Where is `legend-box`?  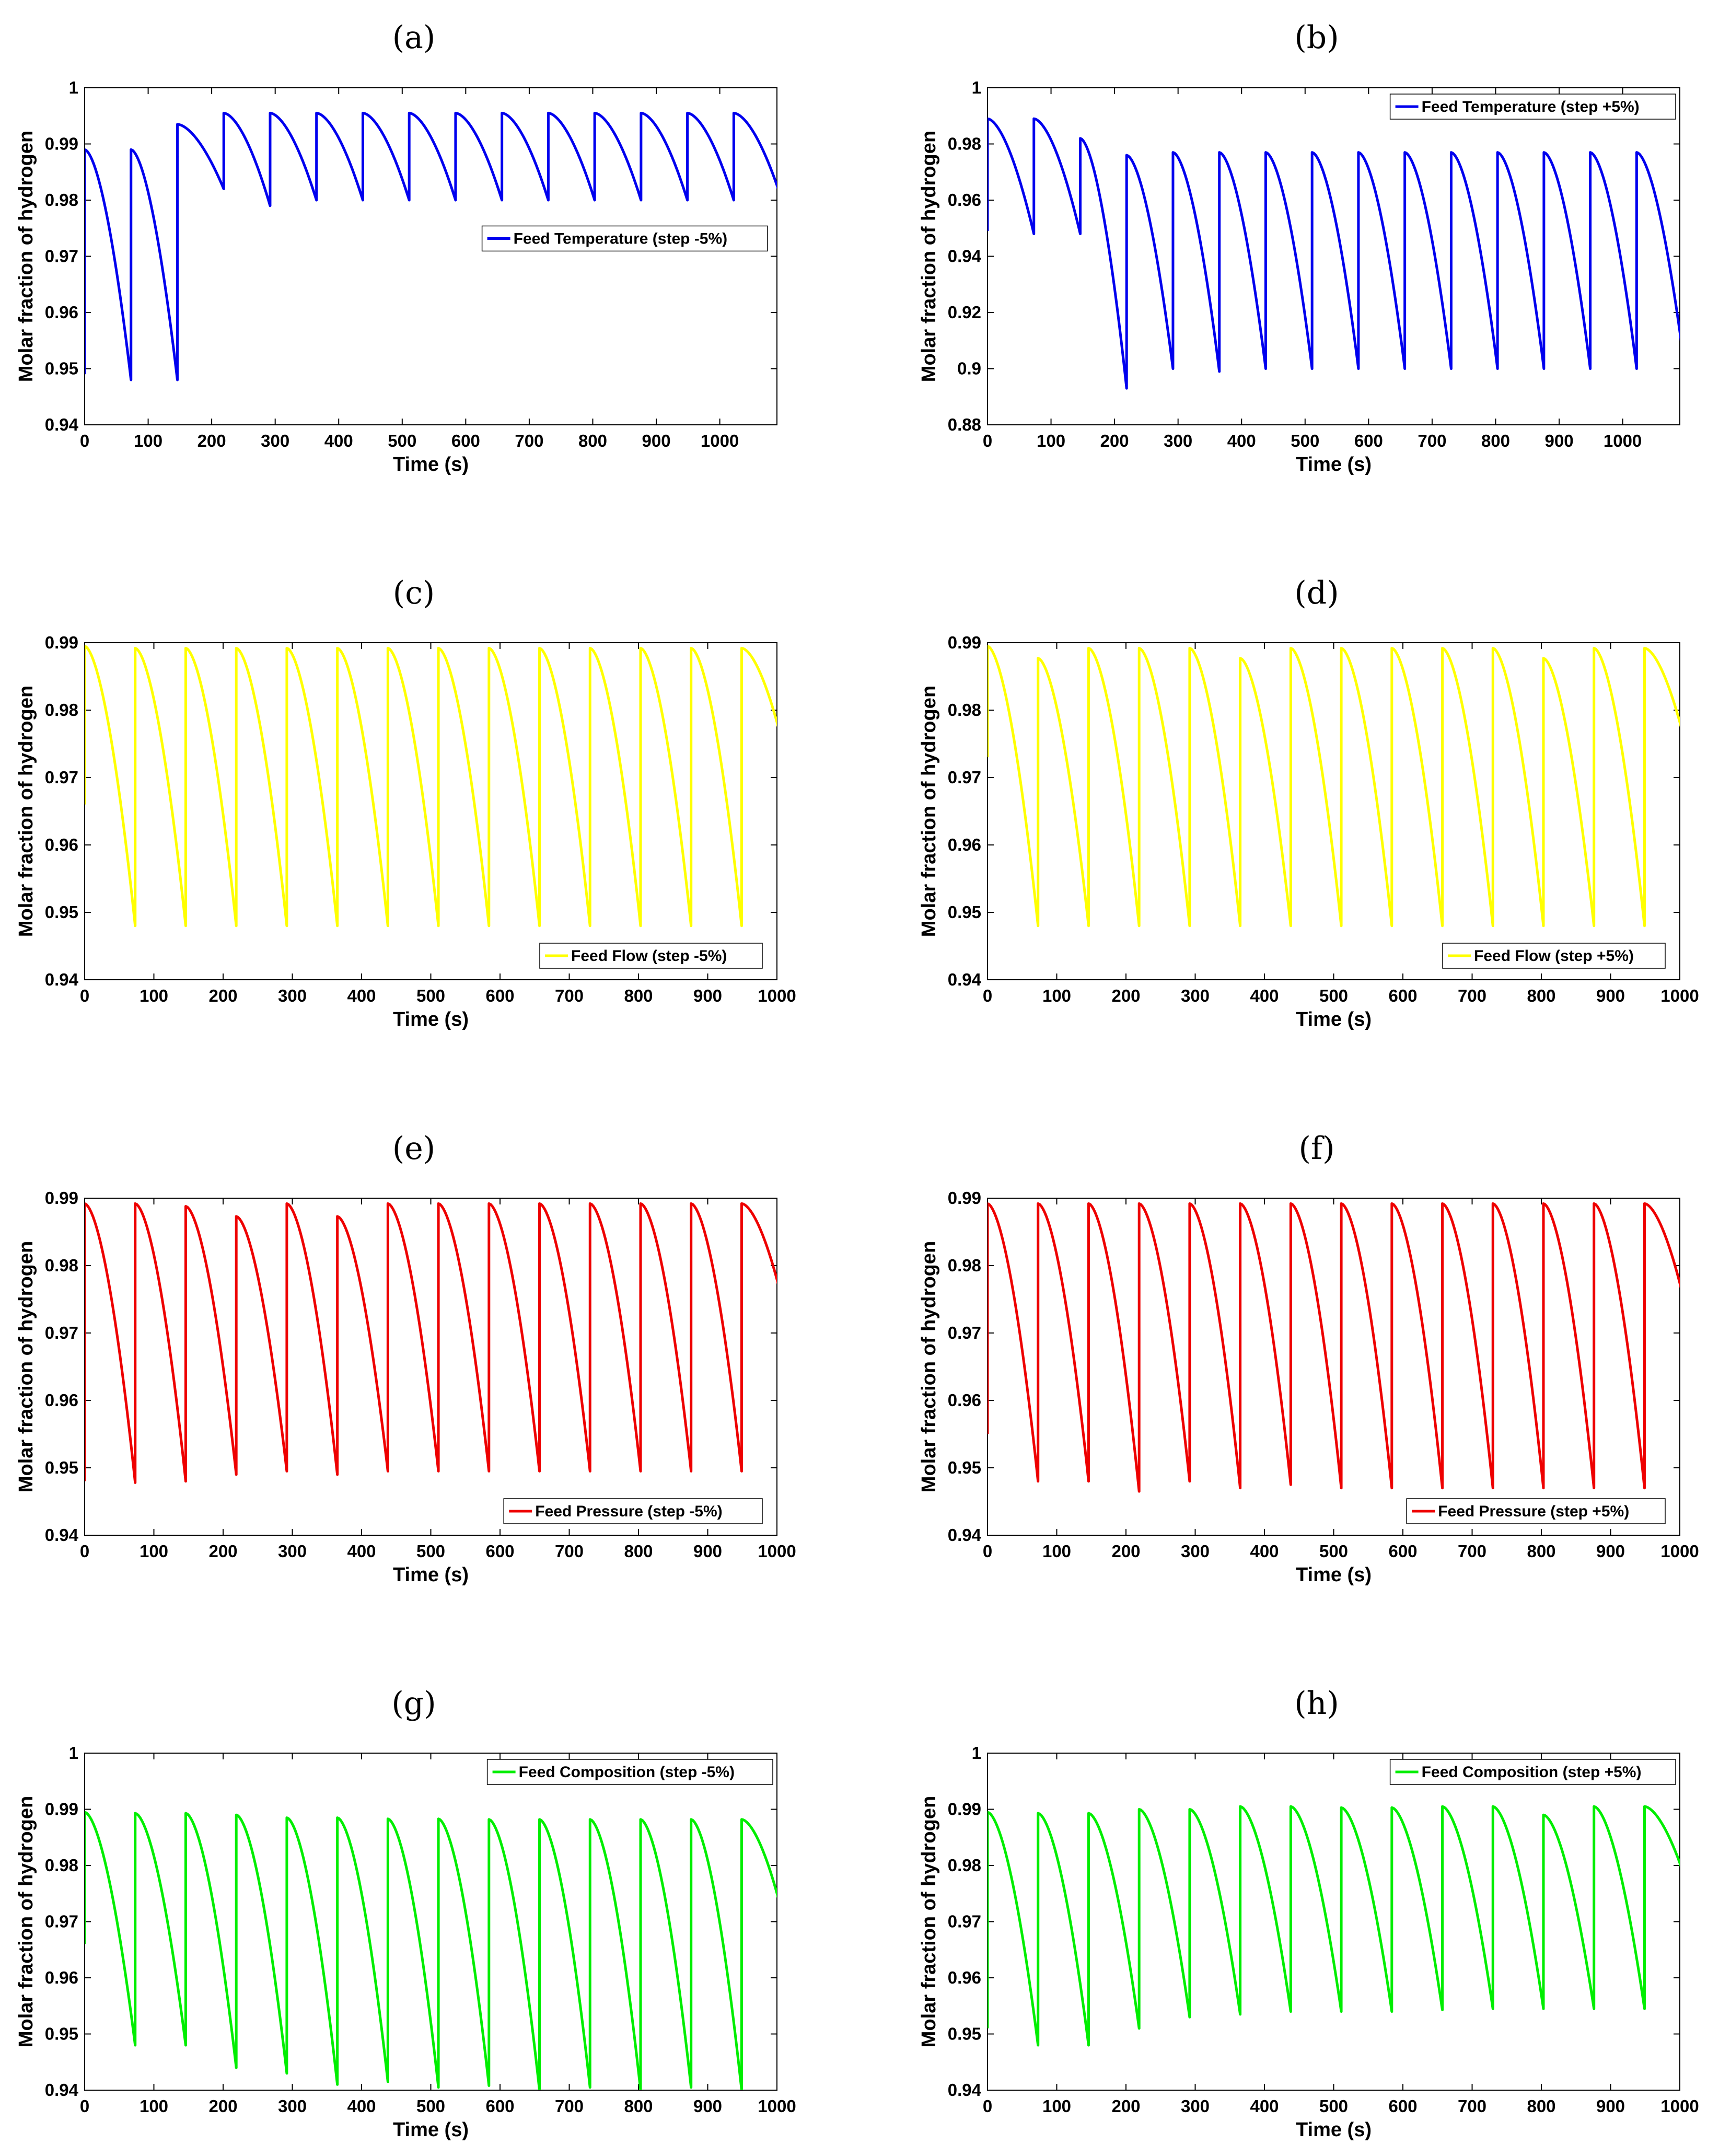
legend-box is located at coordinates (629, 1772).